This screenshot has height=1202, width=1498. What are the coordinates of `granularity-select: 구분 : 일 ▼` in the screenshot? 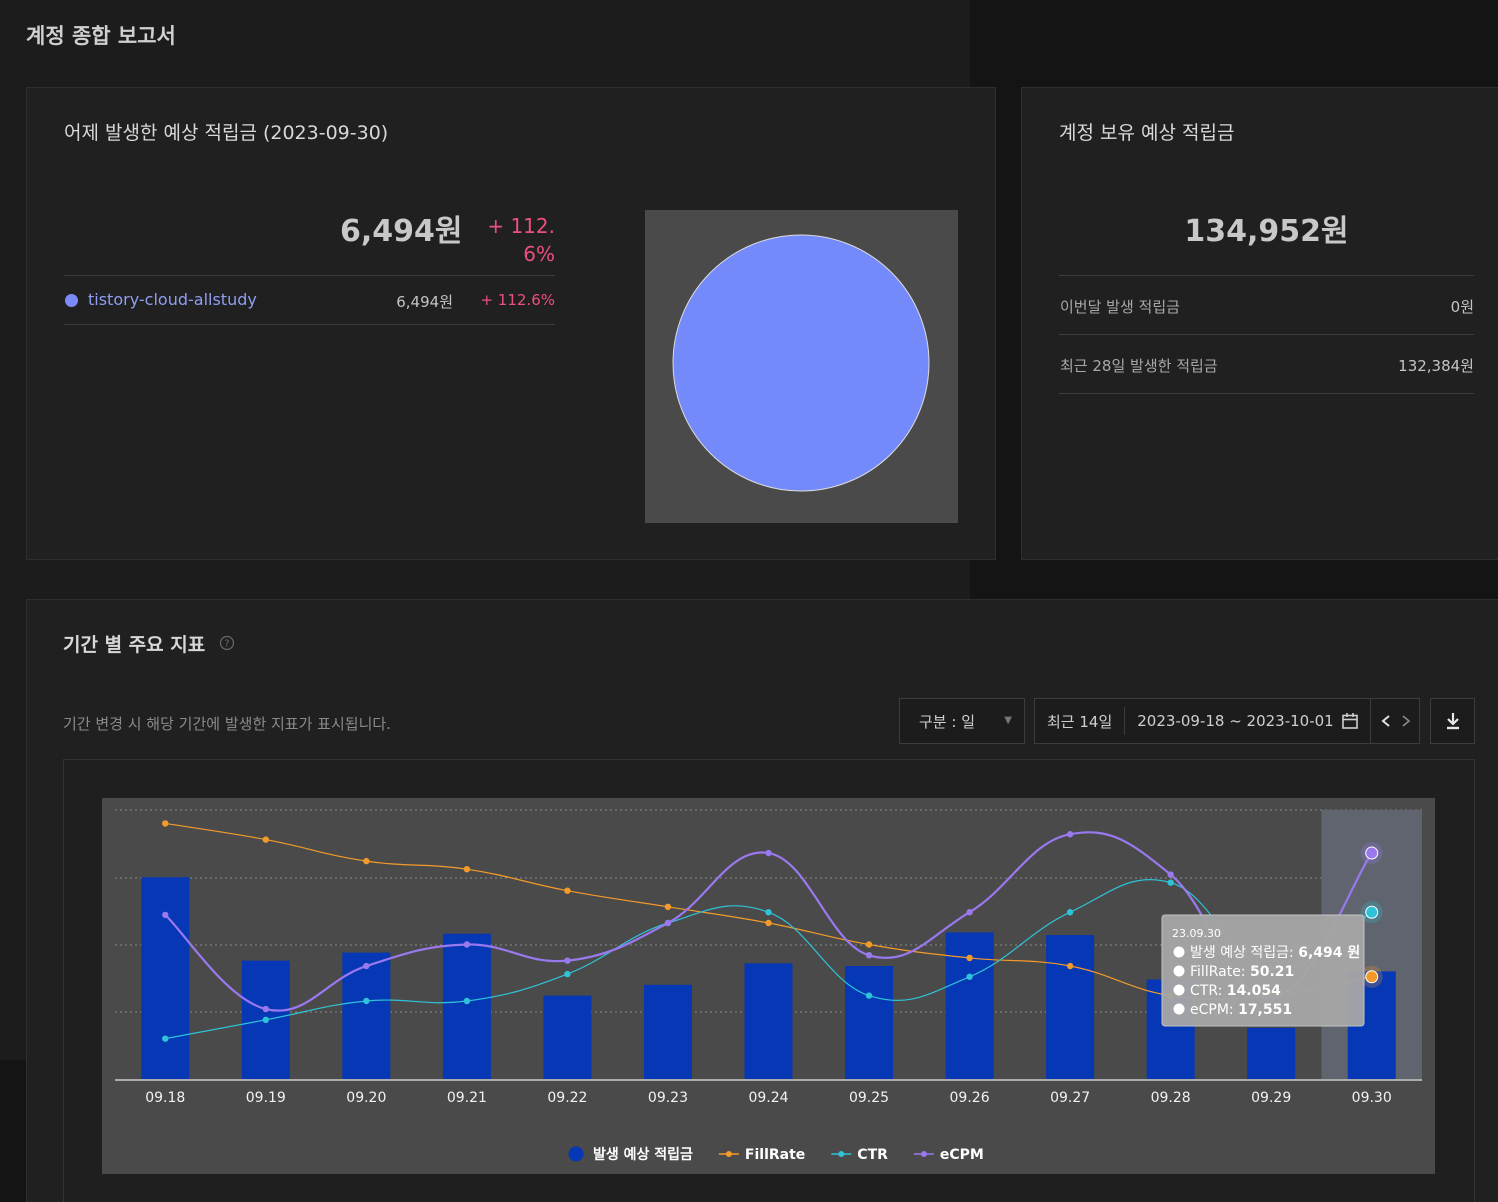 It's located at (962, 721).